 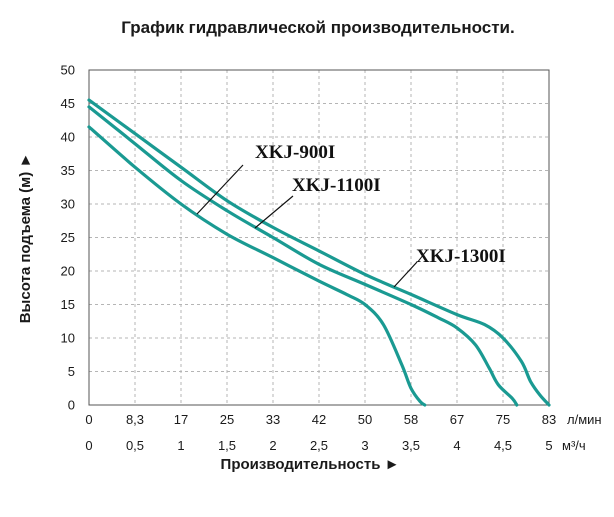 I want to click on x-tick-label-primary: 50, so click(x=365, y=419).